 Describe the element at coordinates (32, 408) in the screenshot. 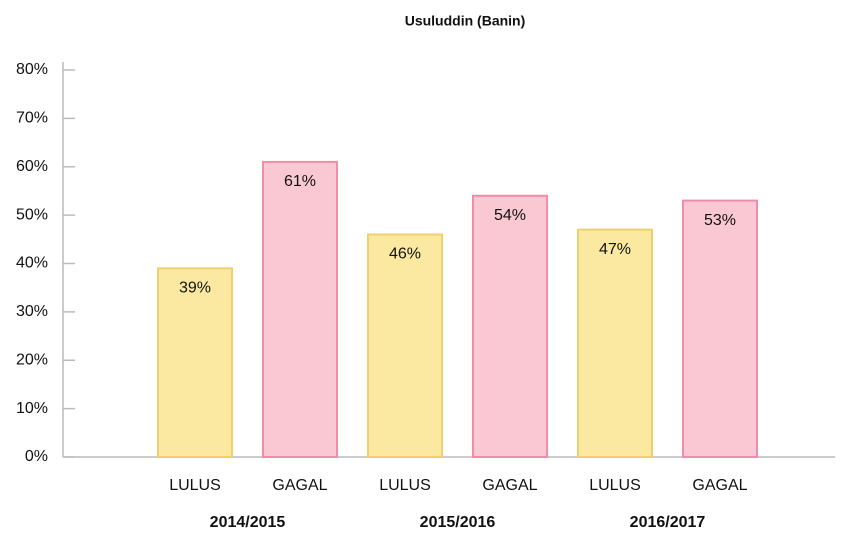

I see `y-tick-label: 10%` at that location.